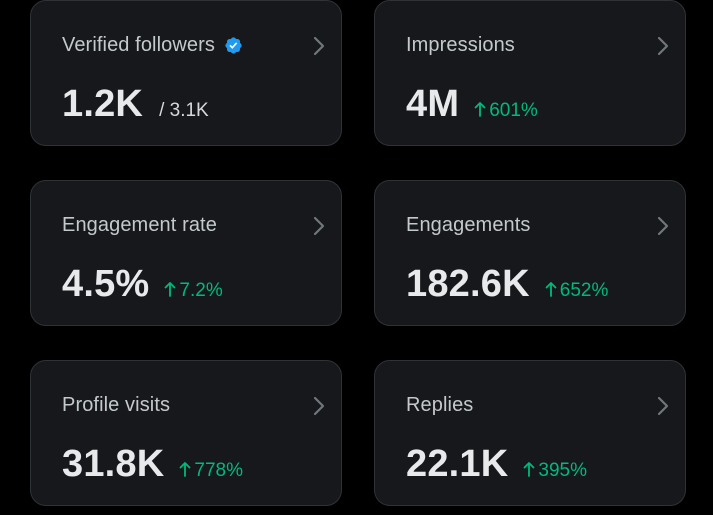 This screenshot has height=515, width=713. I want to click on card-delta: 7.2%, so click(193, 291).